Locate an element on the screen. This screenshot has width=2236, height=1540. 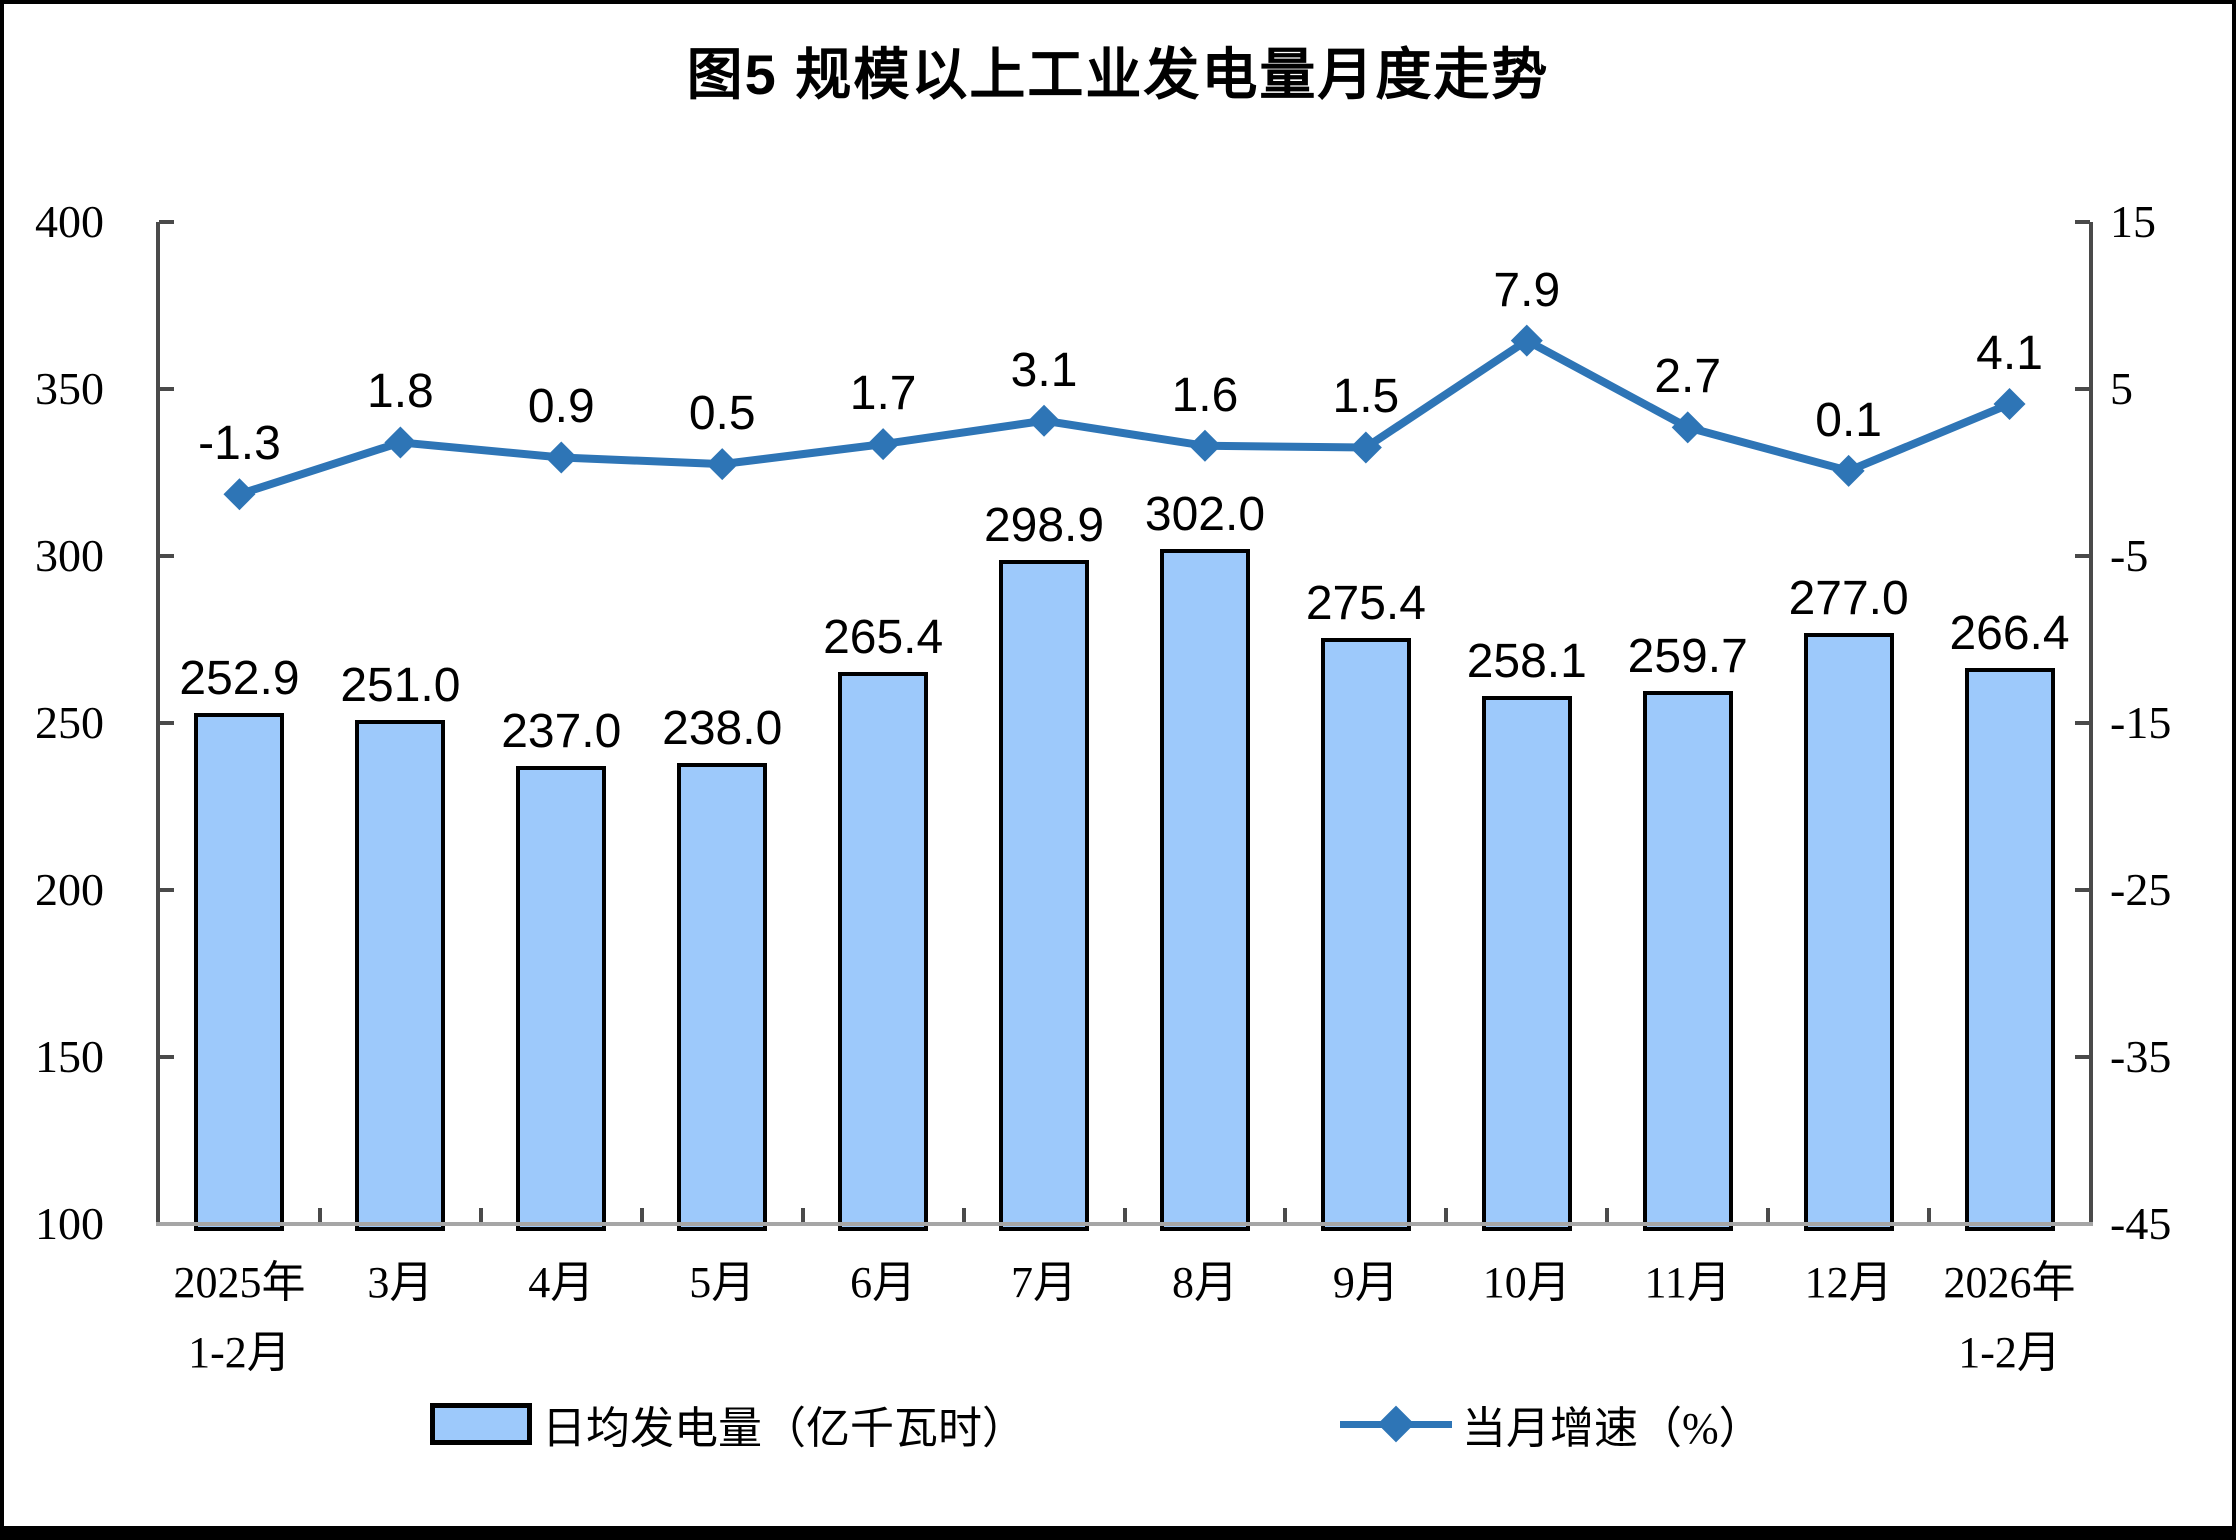
bar-value-label: 275.4 is located at coordinates (1365, 604).